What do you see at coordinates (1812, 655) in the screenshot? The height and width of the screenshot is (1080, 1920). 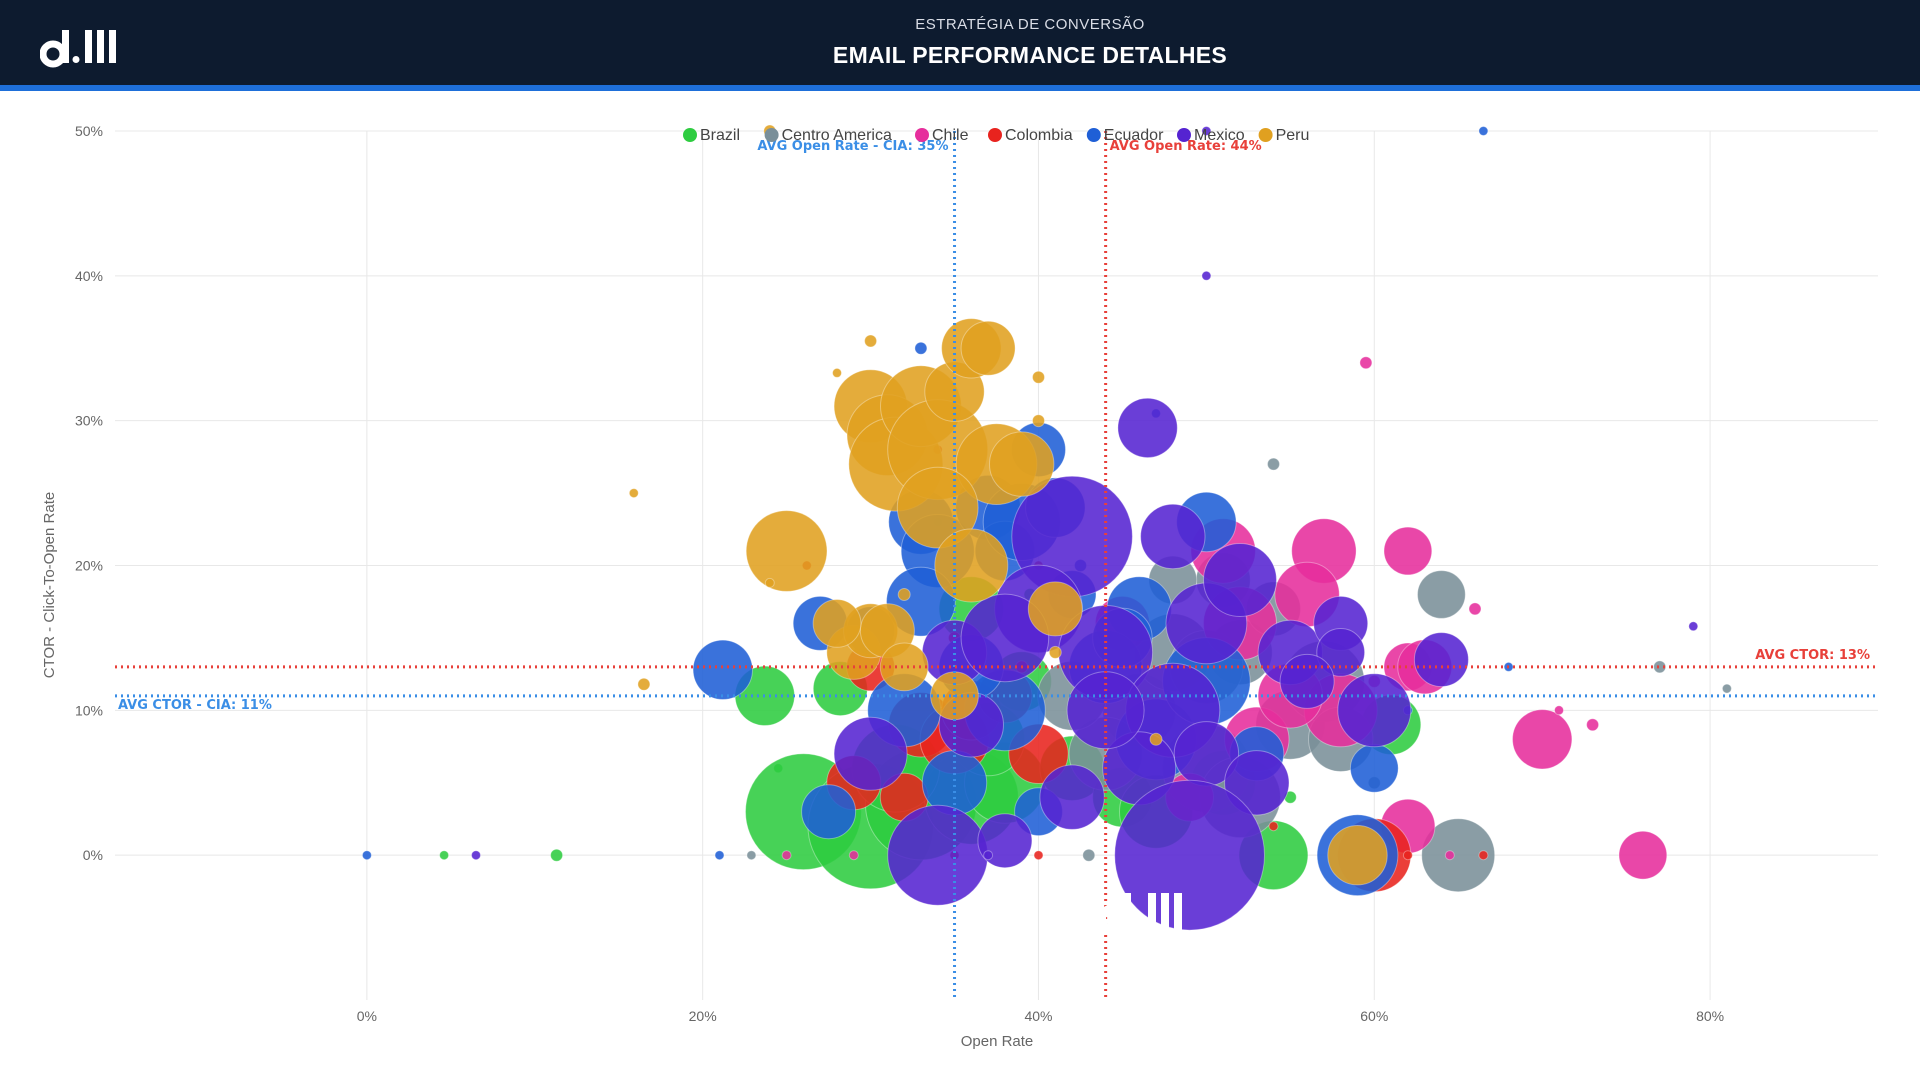 I see `reference-line-label: AVG CTOR: 13%` at bounding box center [1812, 655].